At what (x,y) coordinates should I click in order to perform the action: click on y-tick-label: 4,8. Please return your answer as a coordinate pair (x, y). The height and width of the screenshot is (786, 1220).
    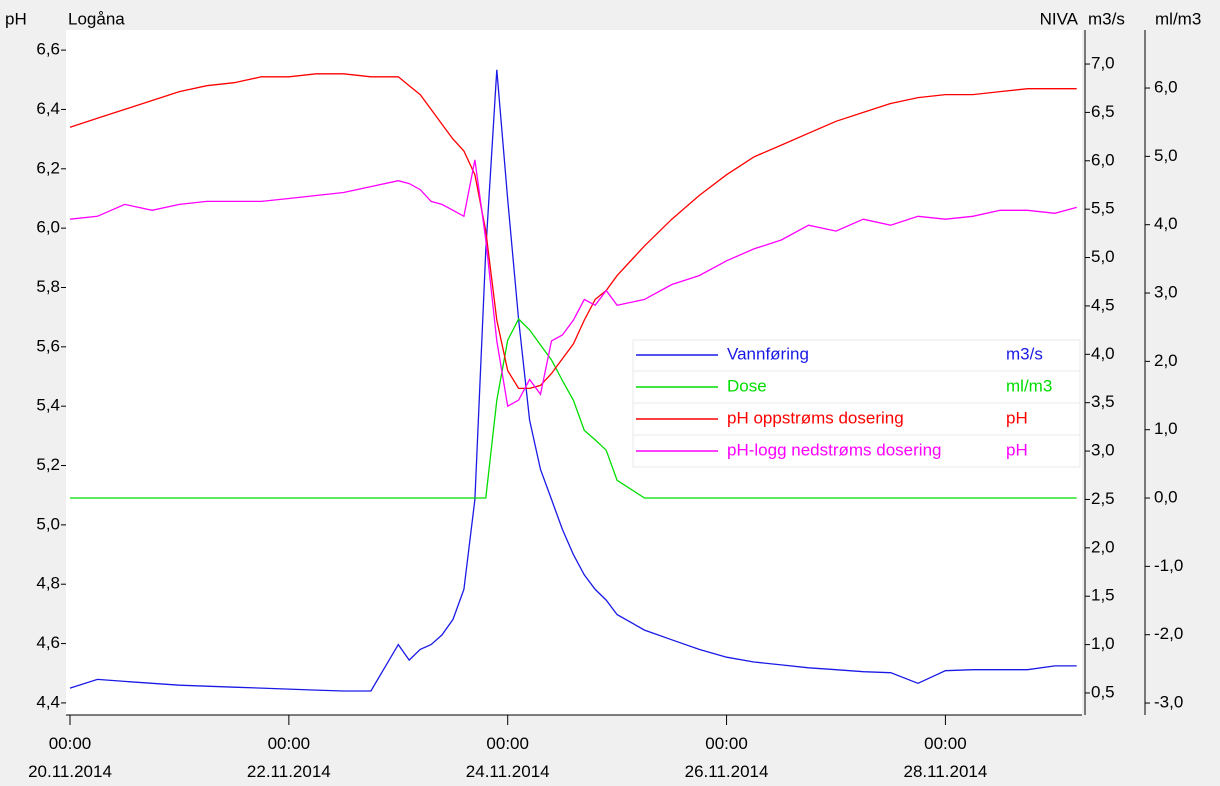
    Looking at the image, I should click on (48, 583).